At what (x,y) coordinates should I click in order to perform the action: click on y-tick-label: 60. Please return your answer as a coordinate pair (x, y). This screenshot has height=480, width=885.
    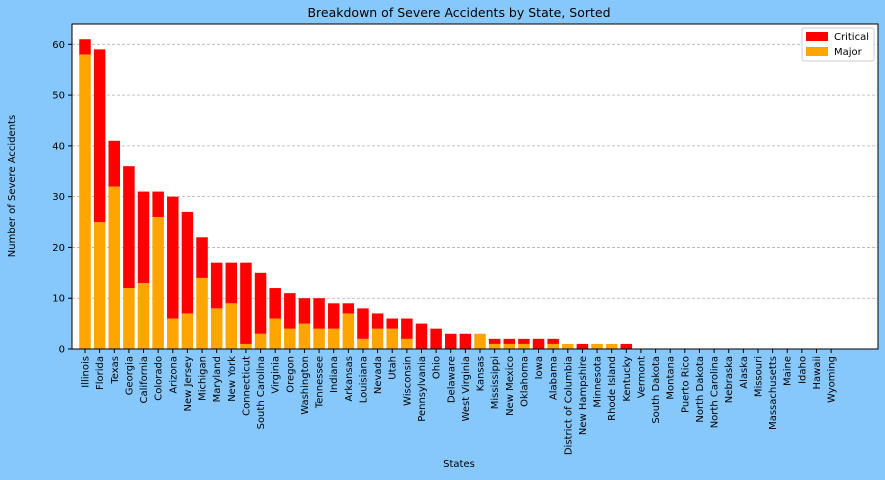
    Looking at the image, I should click on (58, 45).